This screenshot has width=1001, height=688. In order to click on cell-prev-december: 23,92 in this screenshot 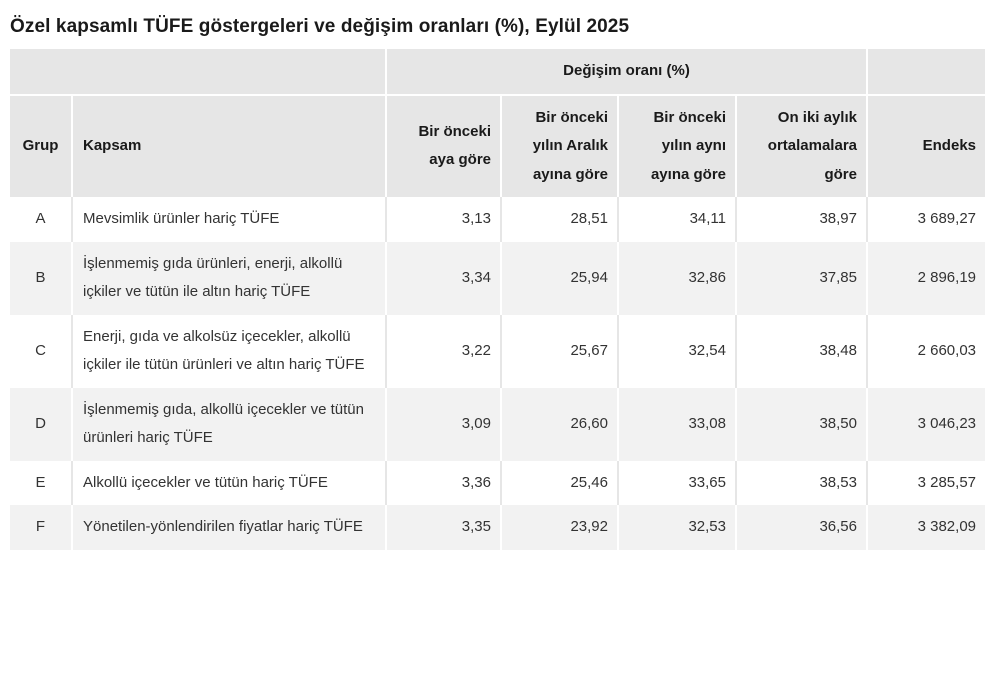, I will do `click(560, 527)`.